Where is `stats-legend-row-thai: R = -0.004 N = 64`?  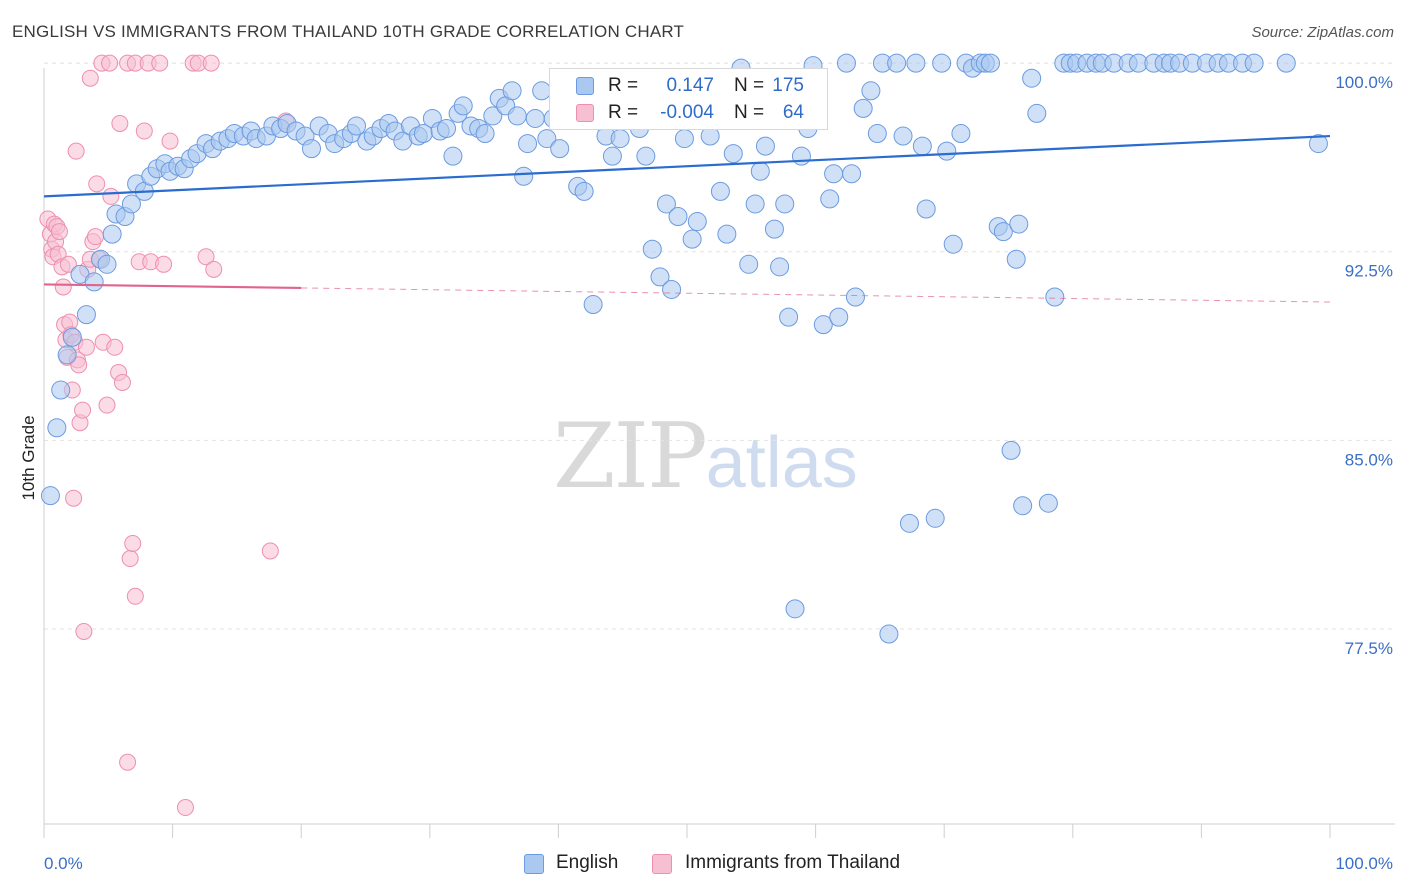 stats-legend-row-thai: R = -0.004 N = 64 is located at coordinates (688, 114).